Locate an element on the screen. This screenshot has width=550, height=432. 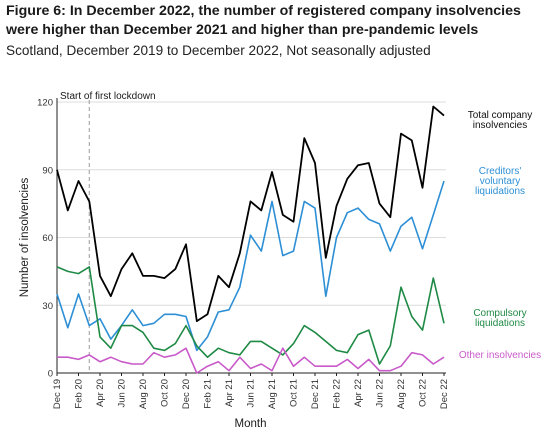
x-tick-label: Feb 20 is located at coordinates (79, 394).